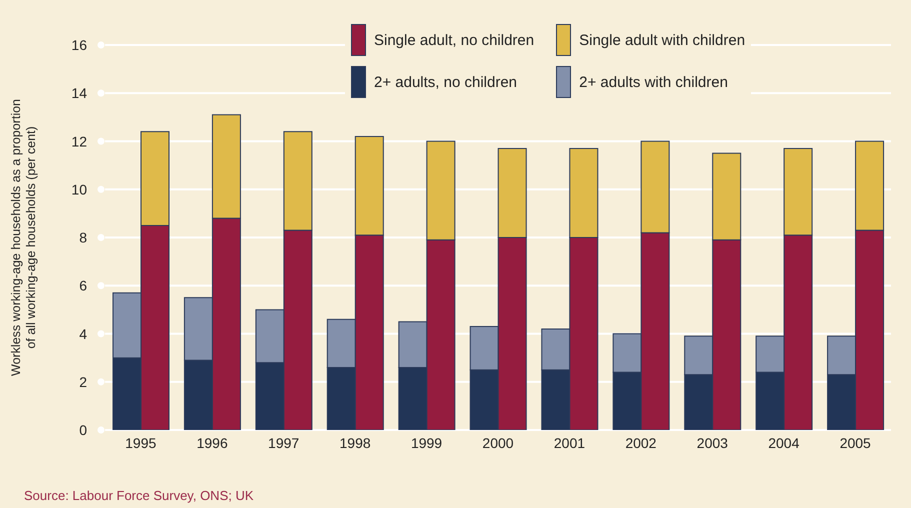 The height and width of the screenshot is (508, 911). What do you see at coordinates (355, 442) in the screenshot?
I see `x-tick-label: 1998` at bounding box center [355, 442].